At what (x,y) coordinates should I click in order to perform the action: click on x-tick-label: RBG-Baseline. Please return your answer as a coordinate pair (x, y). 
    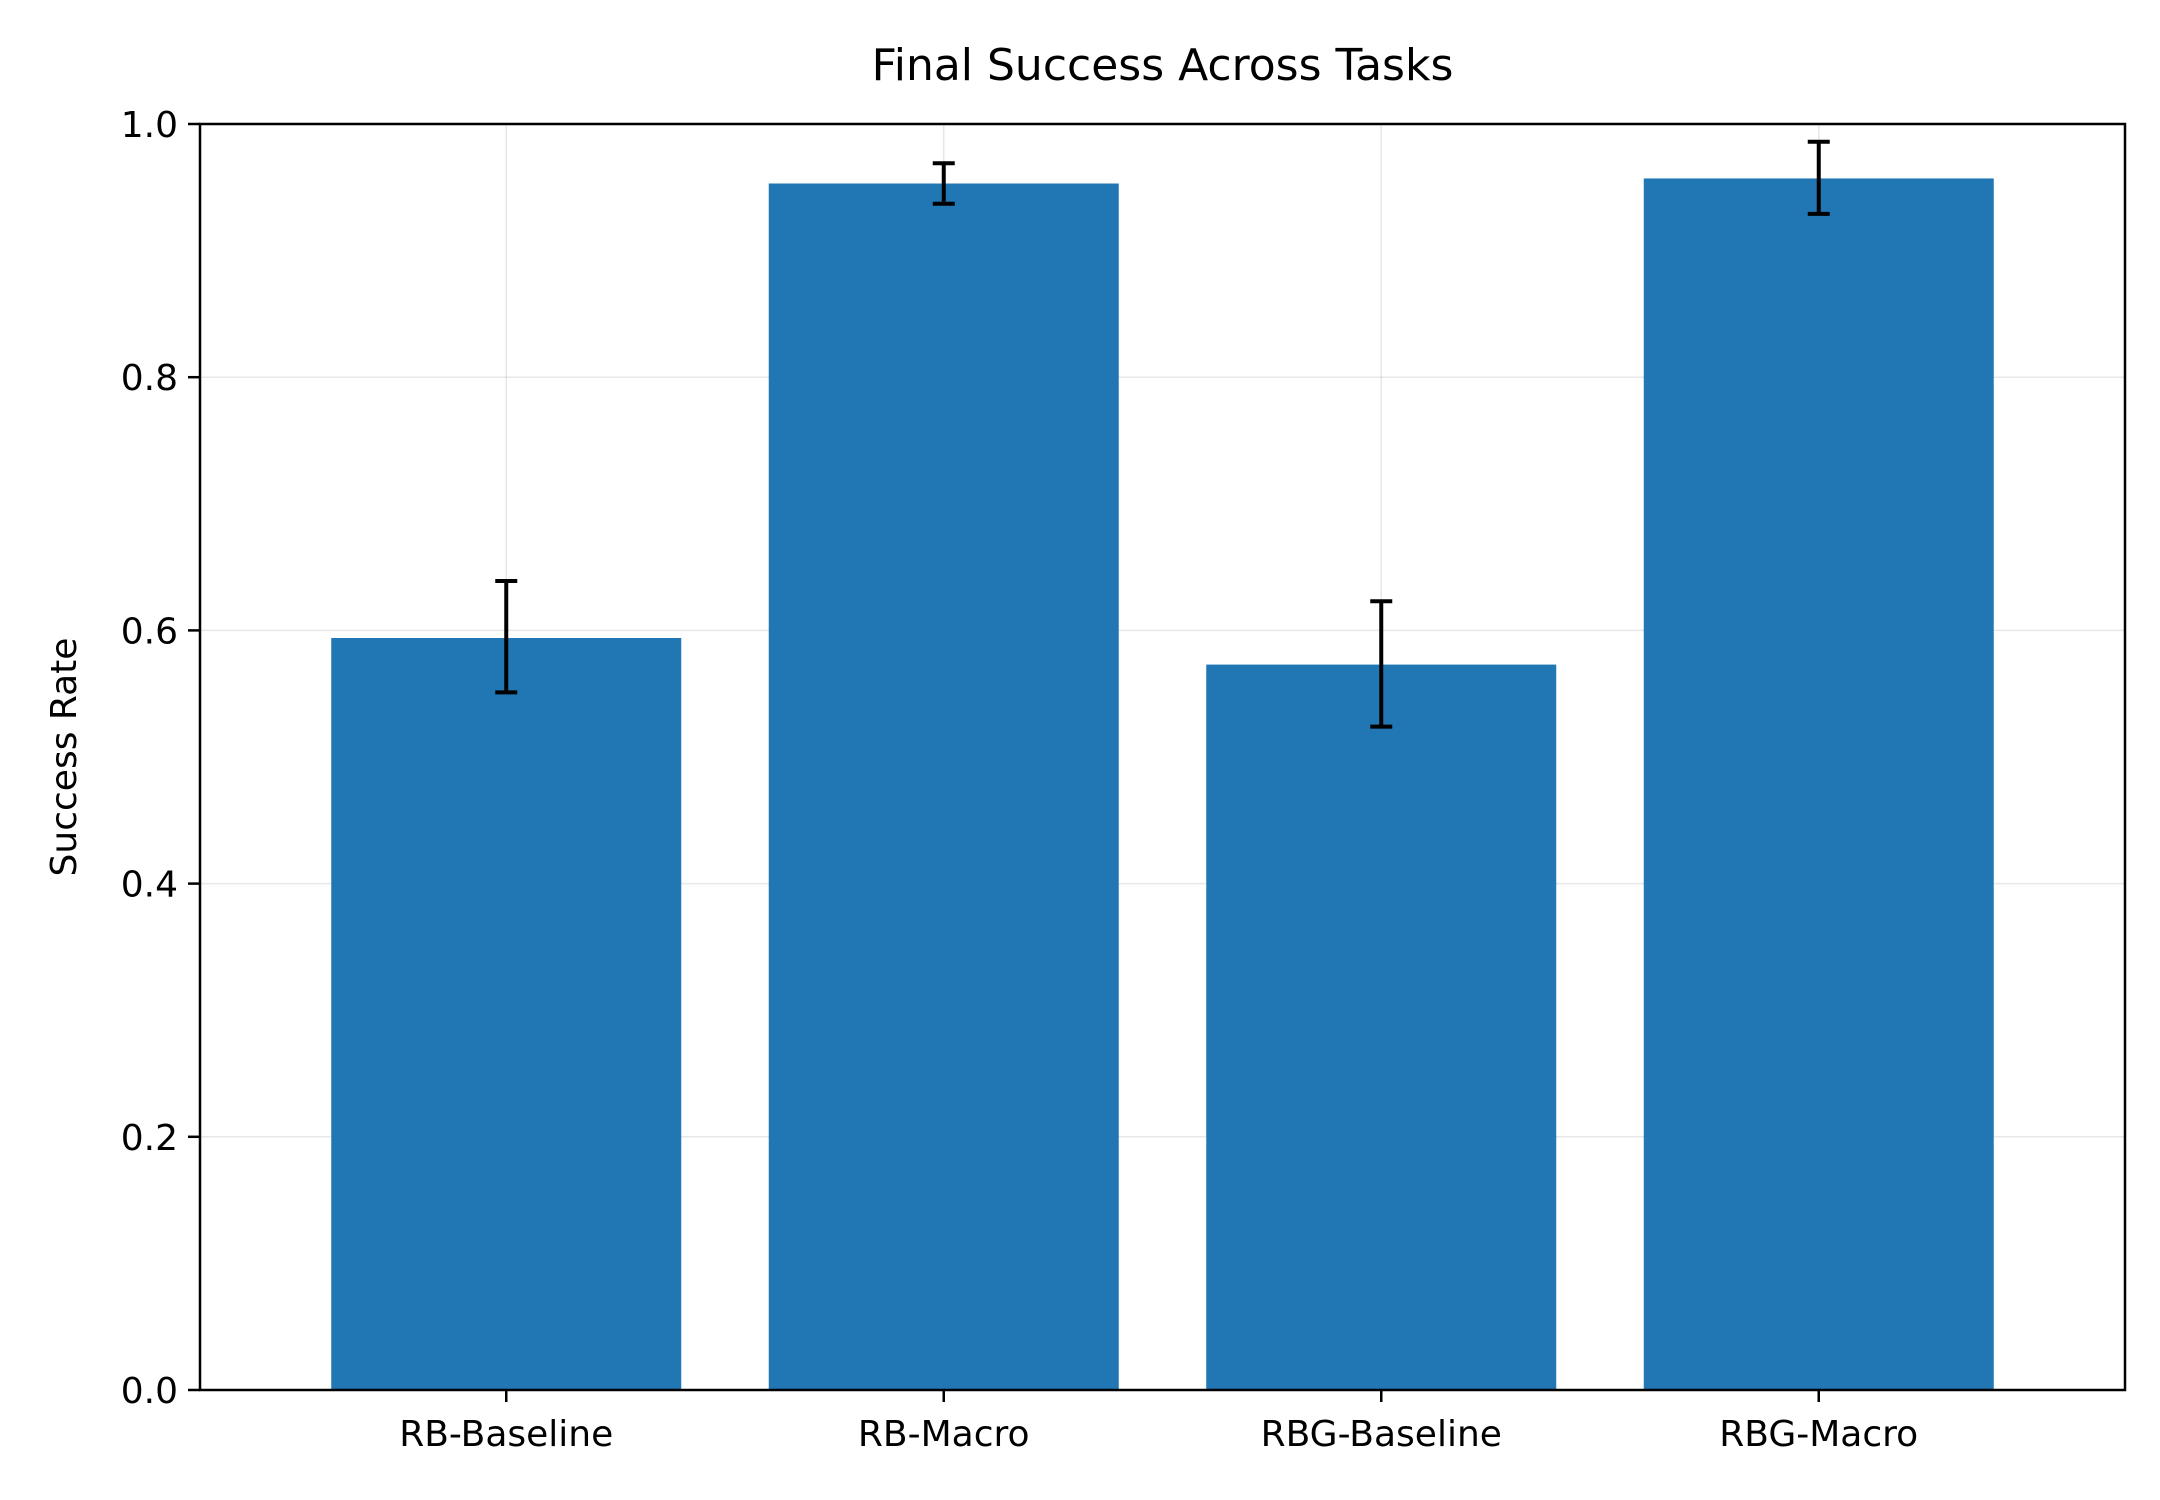
    Looking at the image, I should click on (1381, 1434).